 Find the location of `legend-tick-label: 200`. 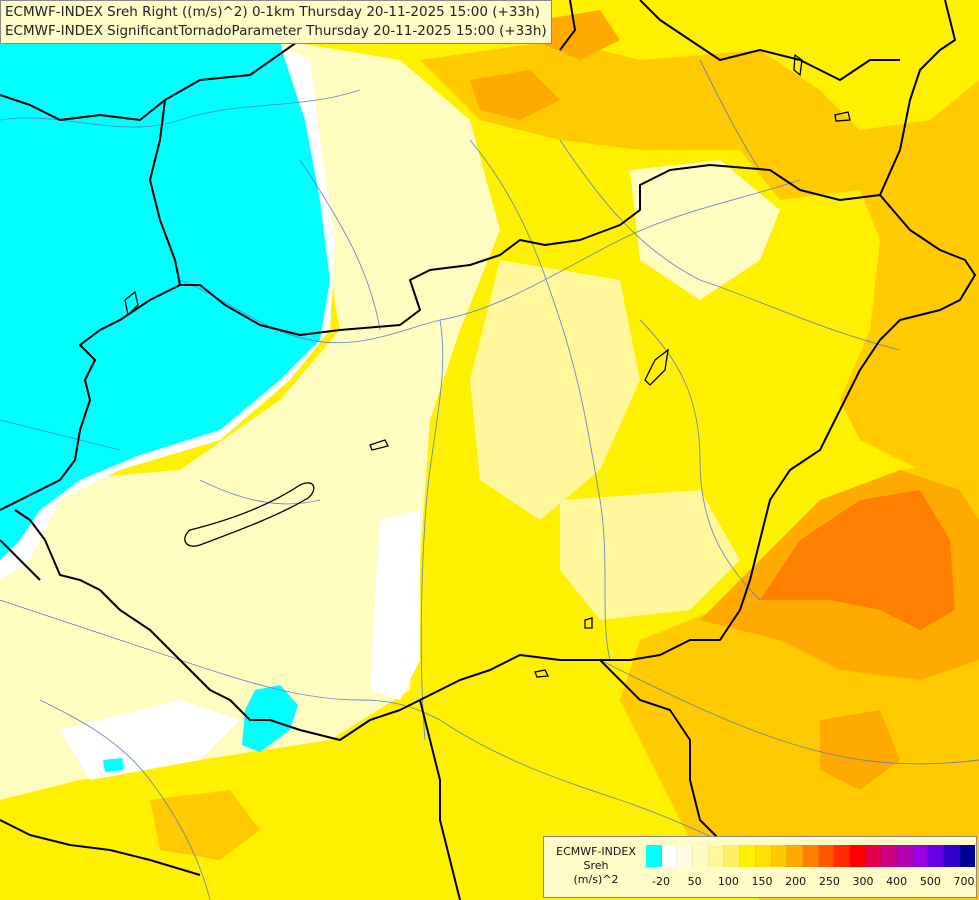

legend-tick-label: 200 is located at coordinates (796, 881).